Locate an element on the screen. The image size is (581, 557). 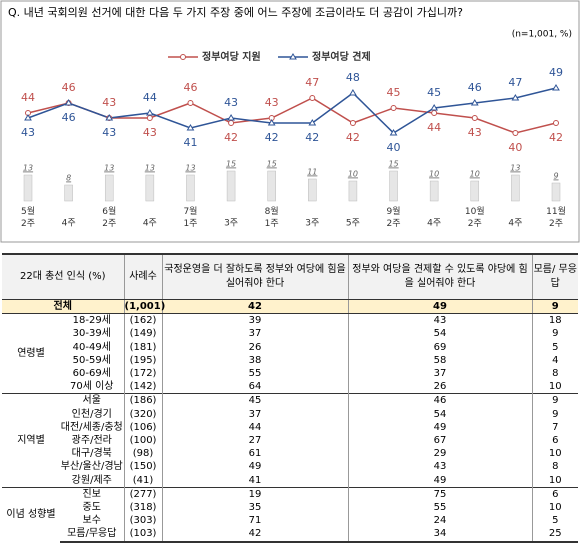
cell: 중도 is located at coordinates (91, 508).